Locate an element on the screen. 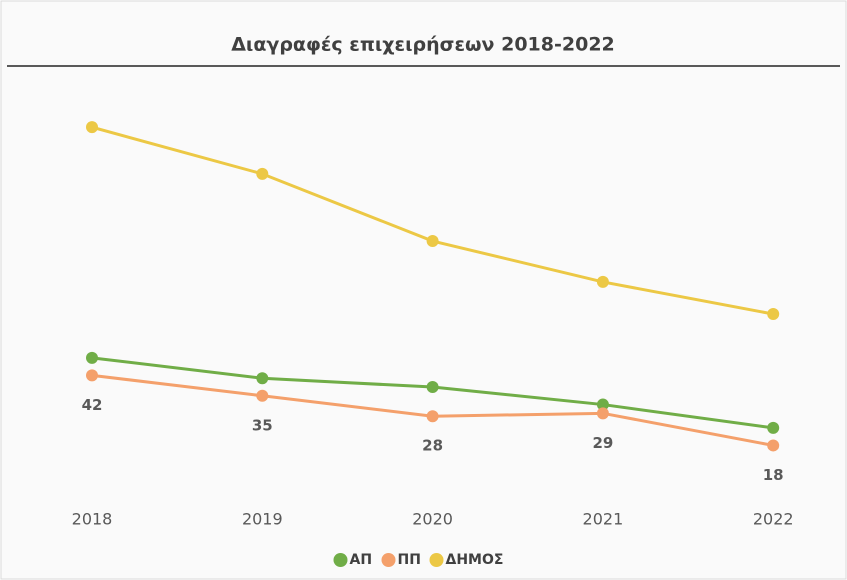  x-tick-label: 2018 is located at coordinates (92, 519).